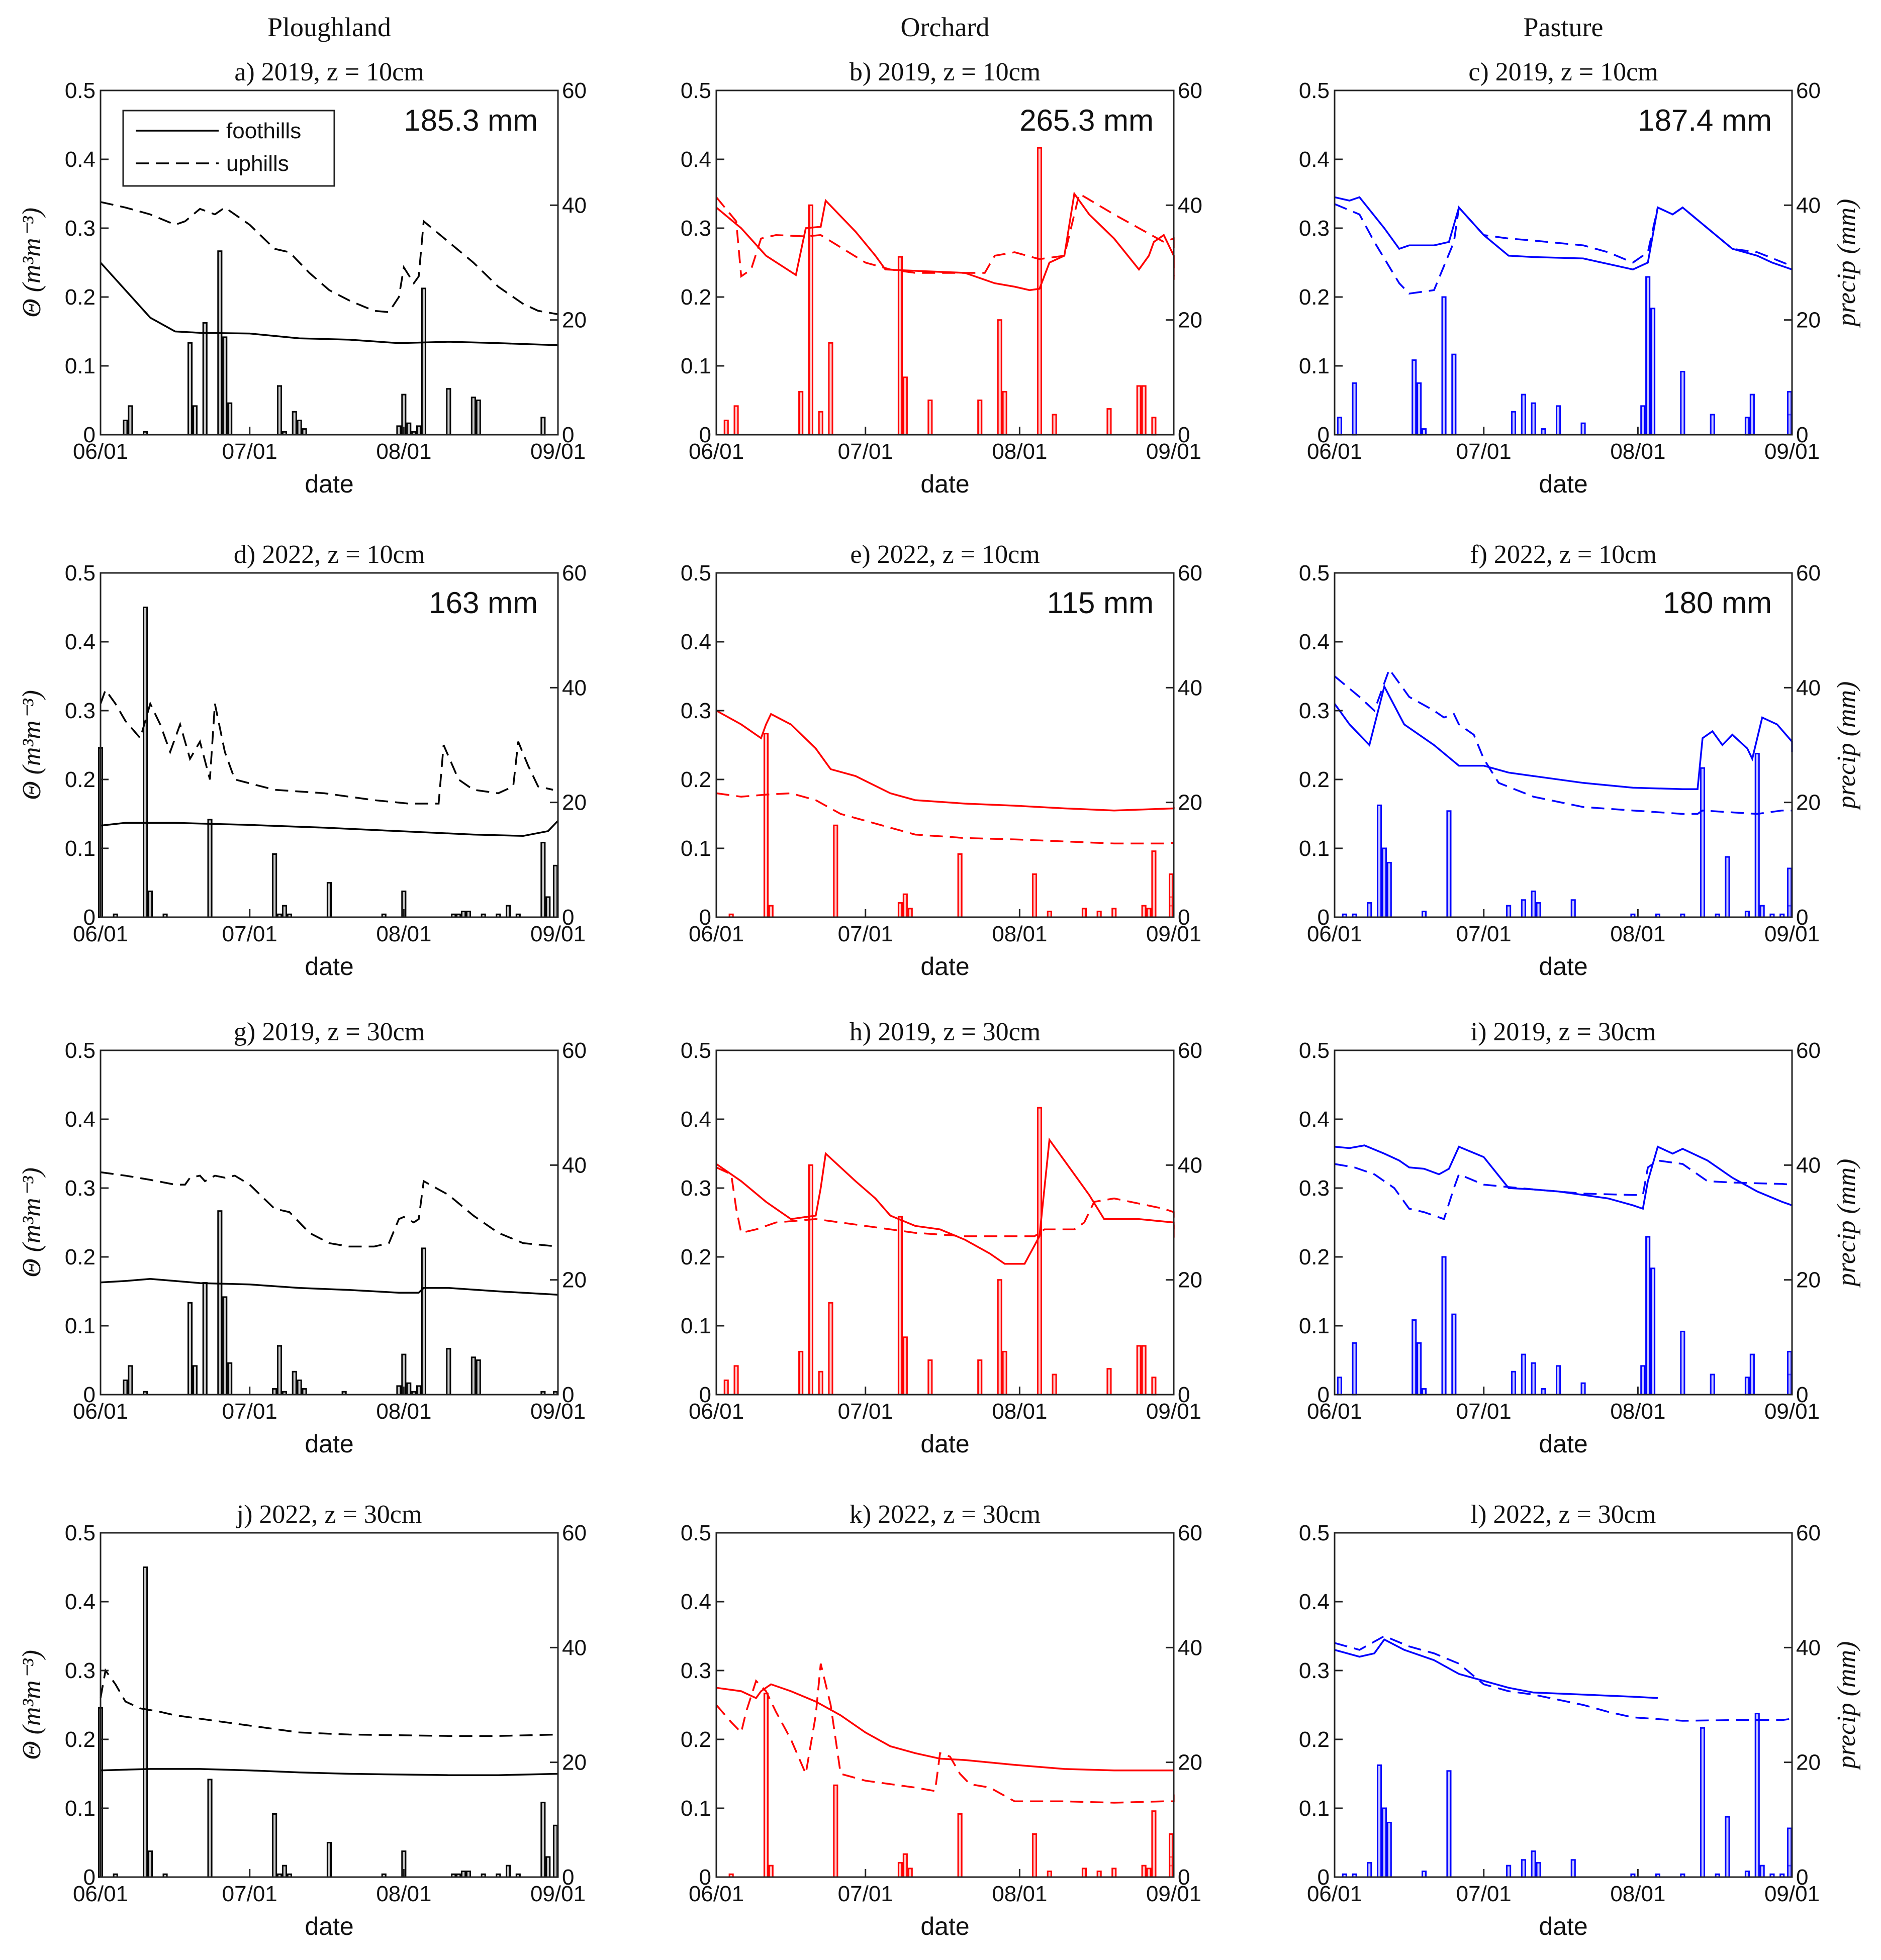 The image size is (1881, 1960). I want to click on precip-total-label: 180 mm, so click(1717, 603).